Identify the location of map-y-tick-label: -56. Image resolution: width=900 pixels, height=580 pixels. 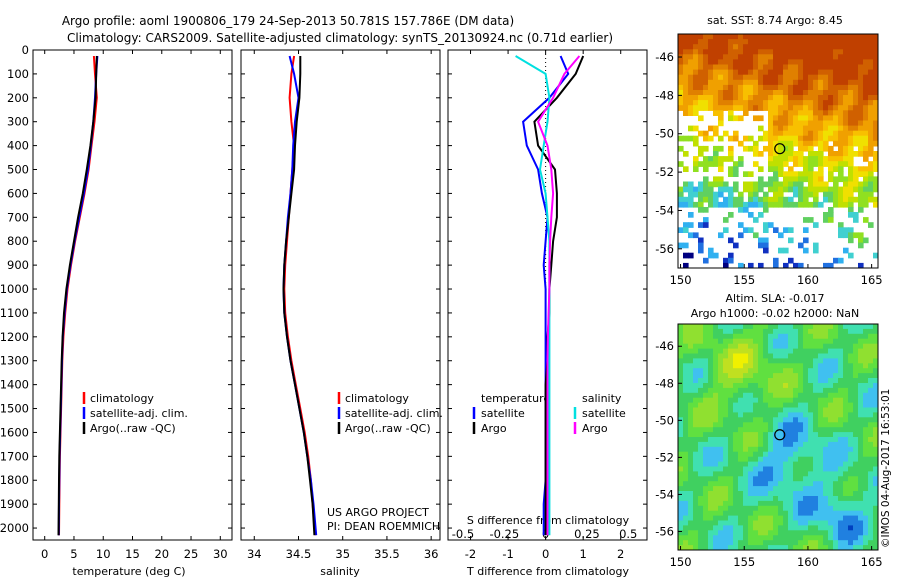
(664, 531).